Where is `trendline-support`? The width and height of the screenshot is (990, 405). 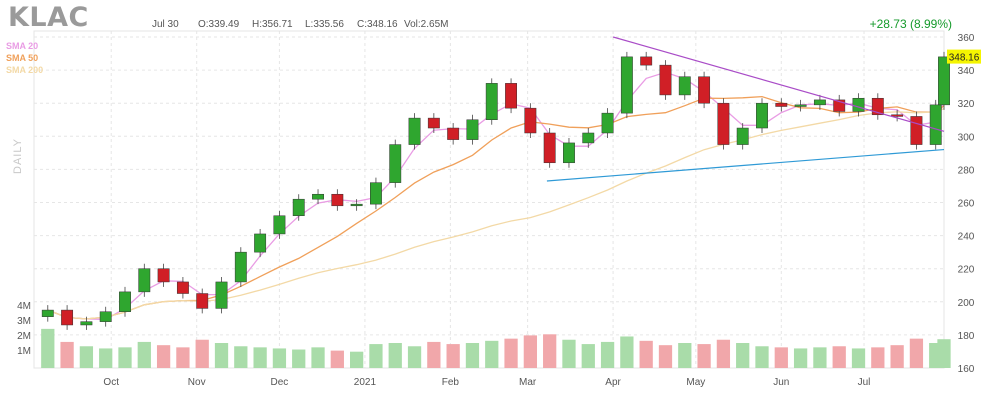
trendline-support is located at coordinates (745, 165).